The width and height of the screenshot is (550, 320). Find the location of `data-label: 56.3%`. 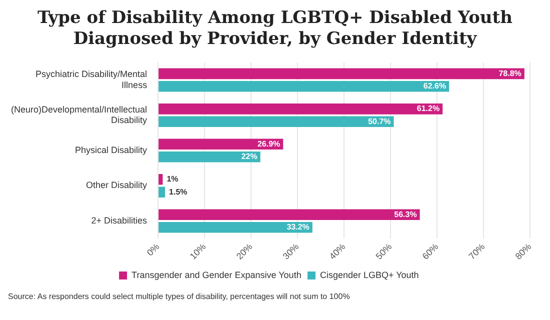

data-label: 56.3% is located at coordinates (405, 214).